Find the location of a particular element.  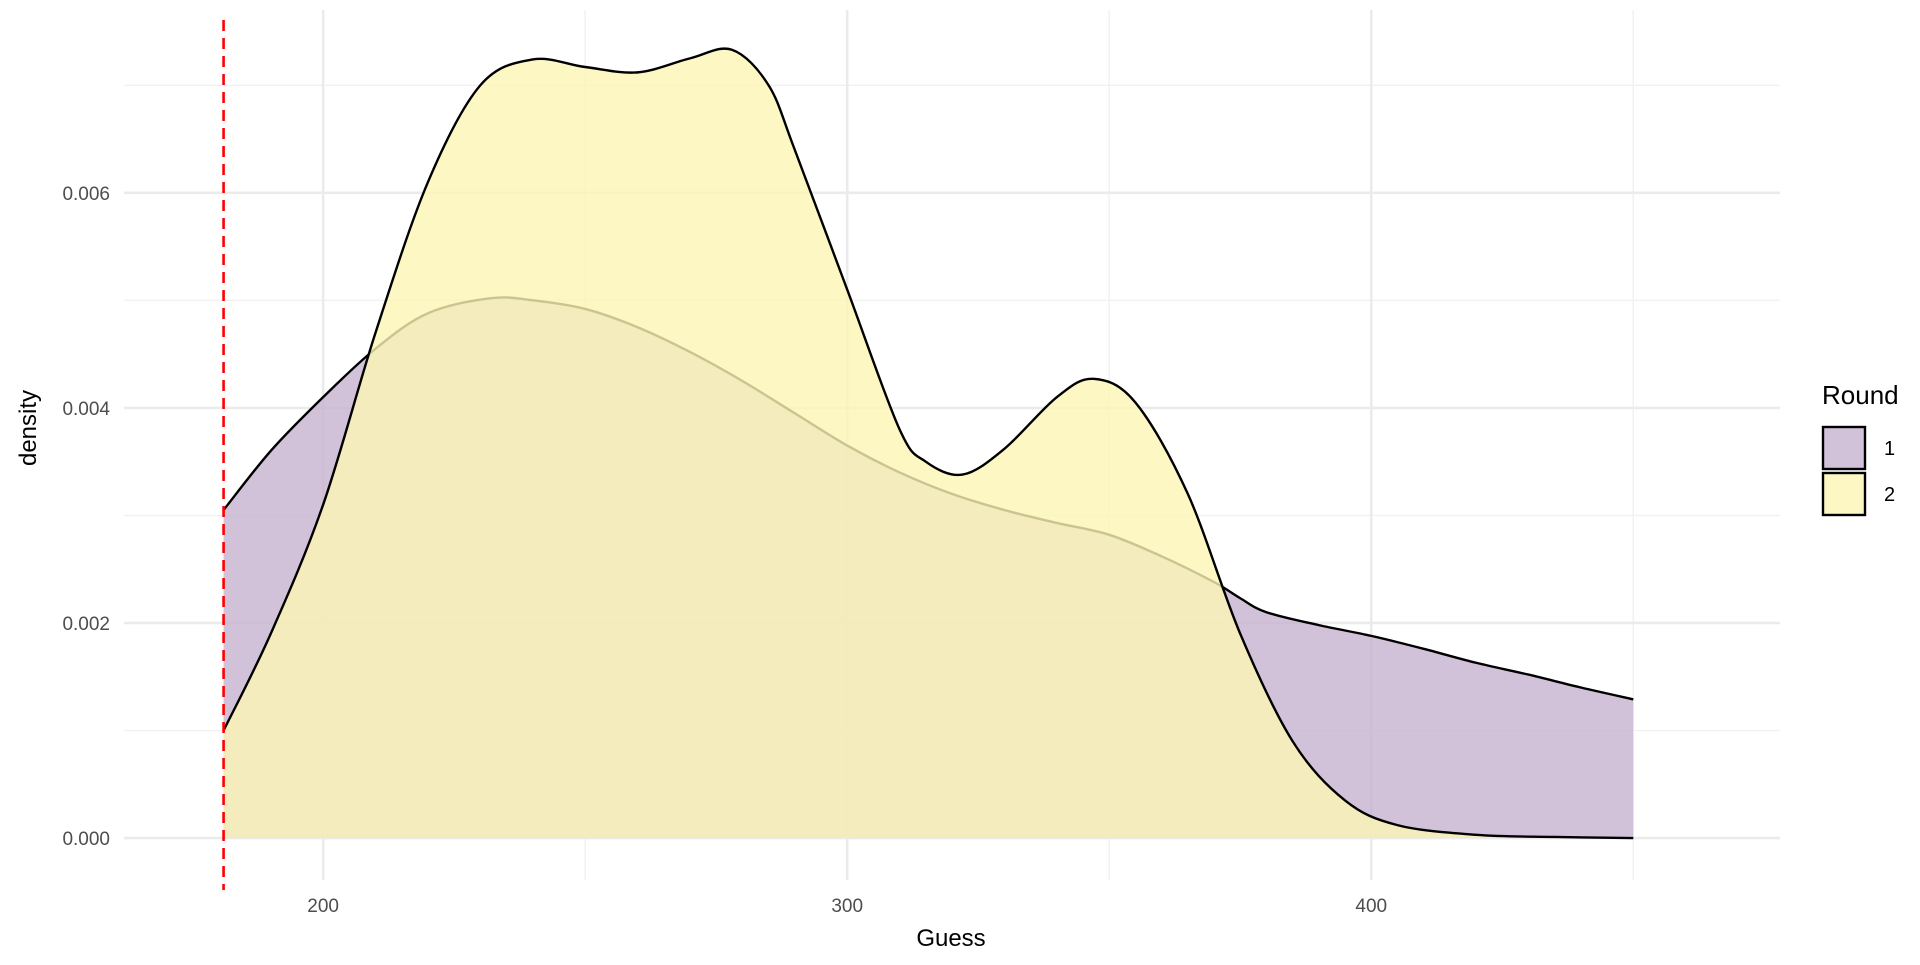

y-axis-title: density is located at coordinates (28, 428).